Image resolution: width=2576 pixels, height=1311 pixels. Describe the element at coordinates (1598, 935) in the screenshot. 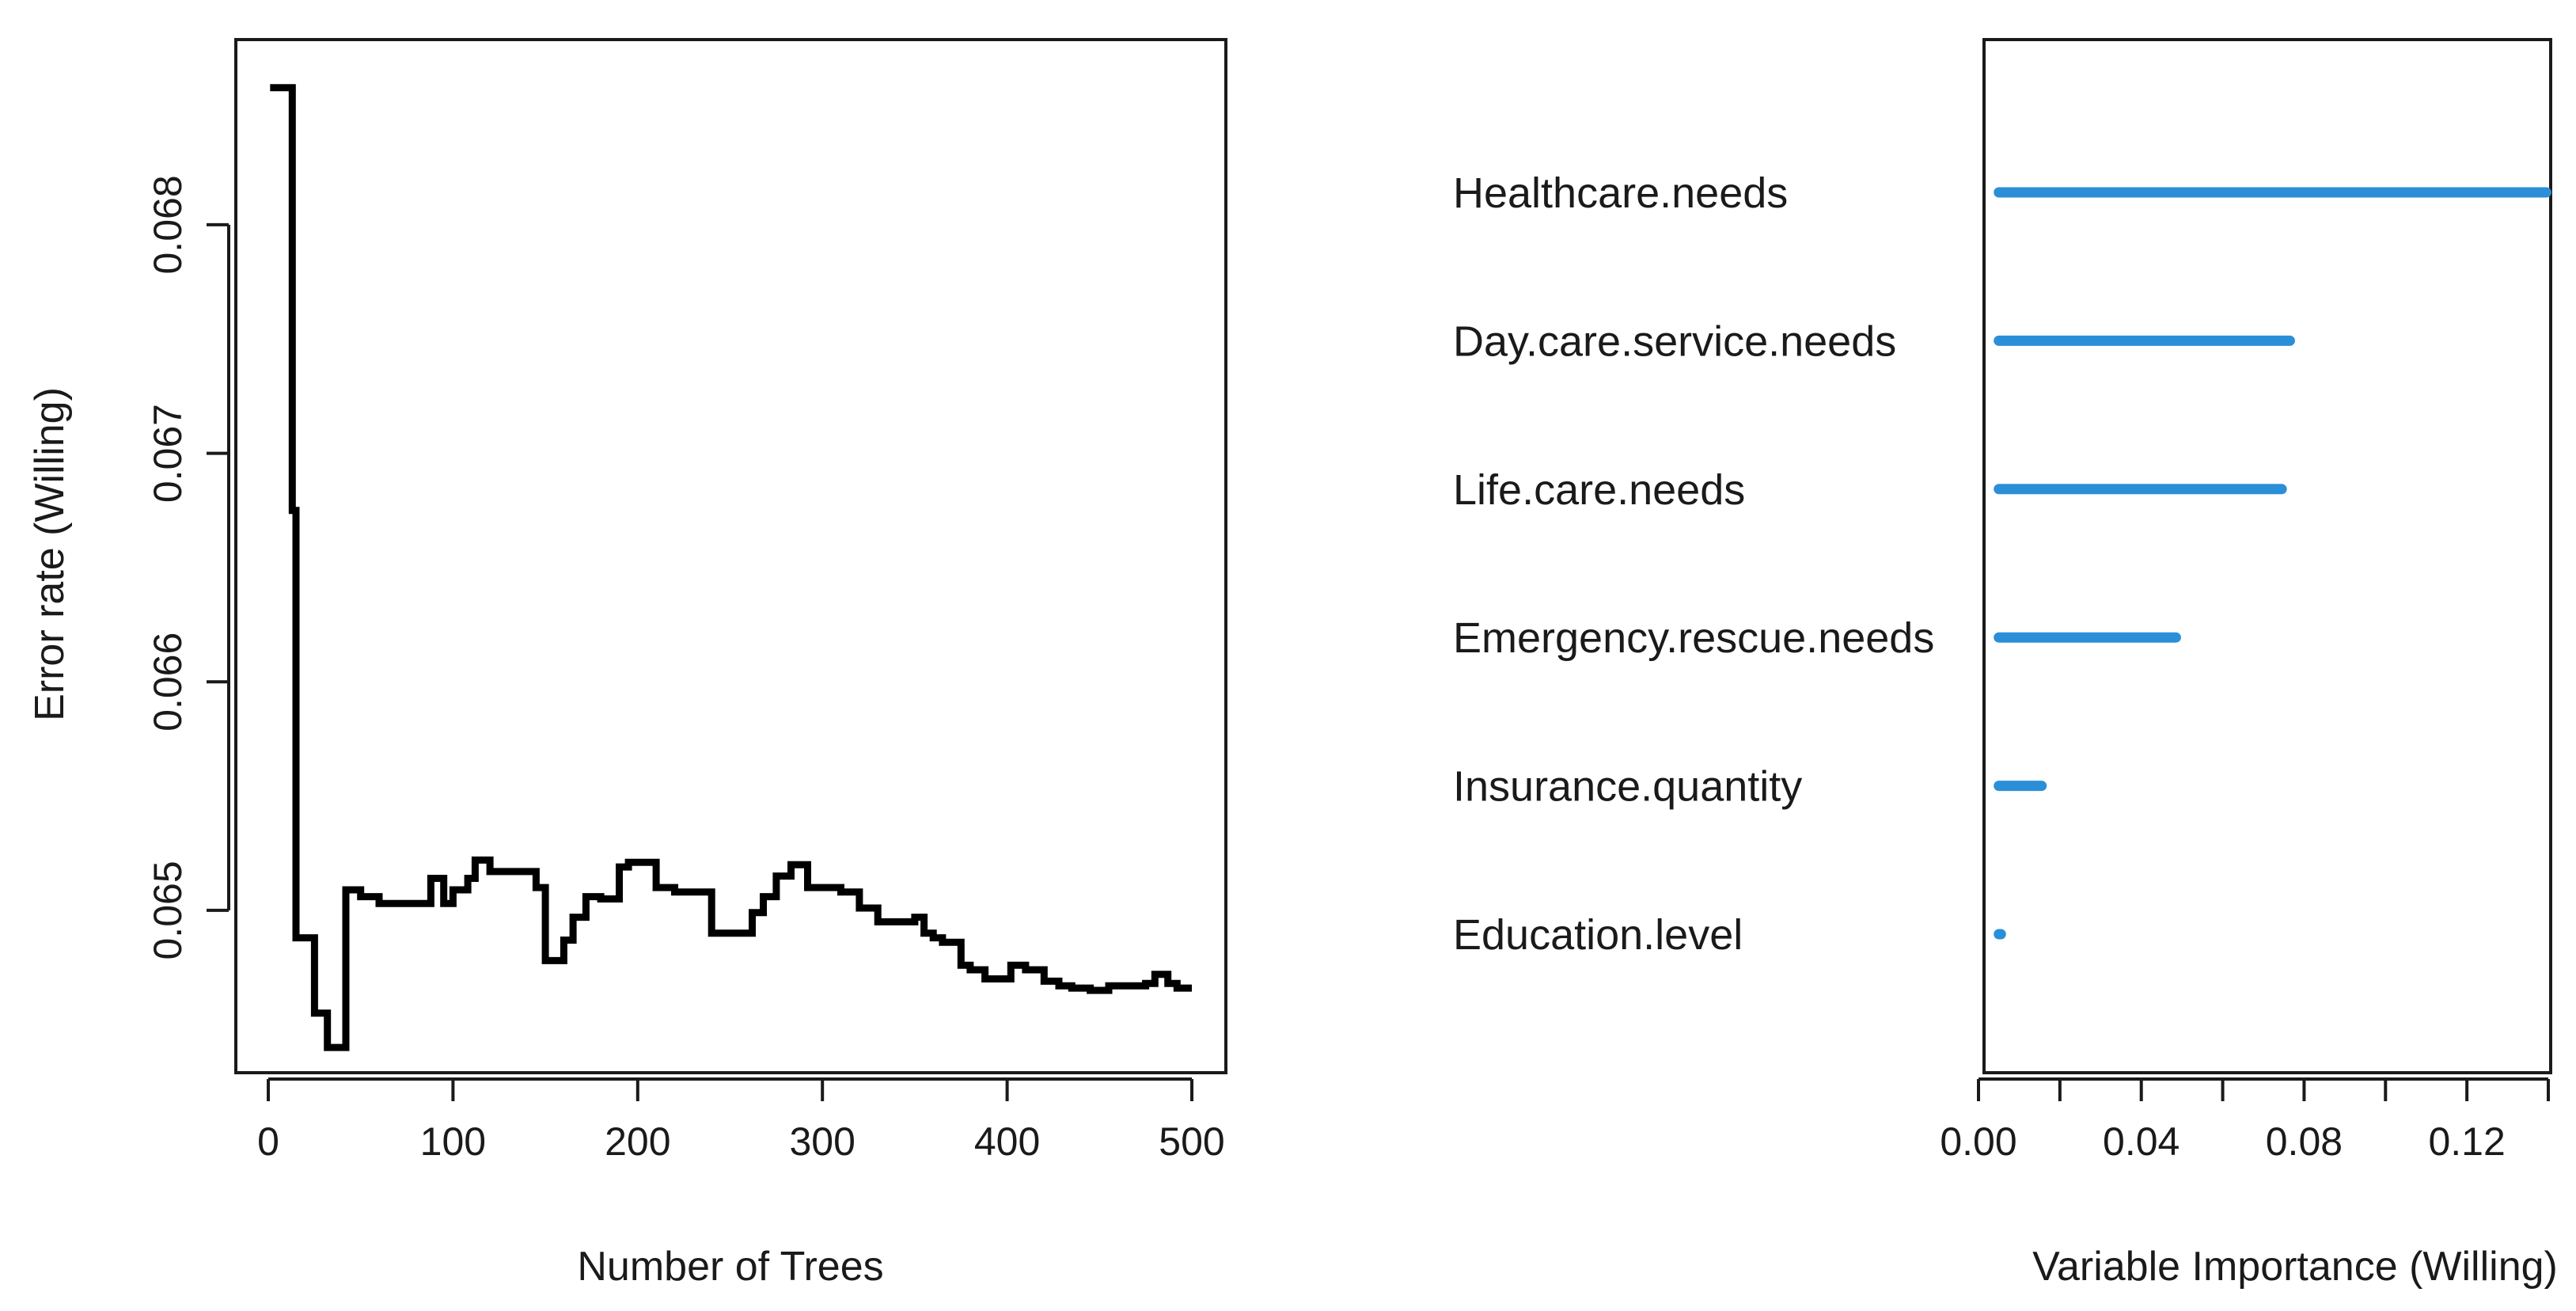

I see `category-label: Education.level` at that location.